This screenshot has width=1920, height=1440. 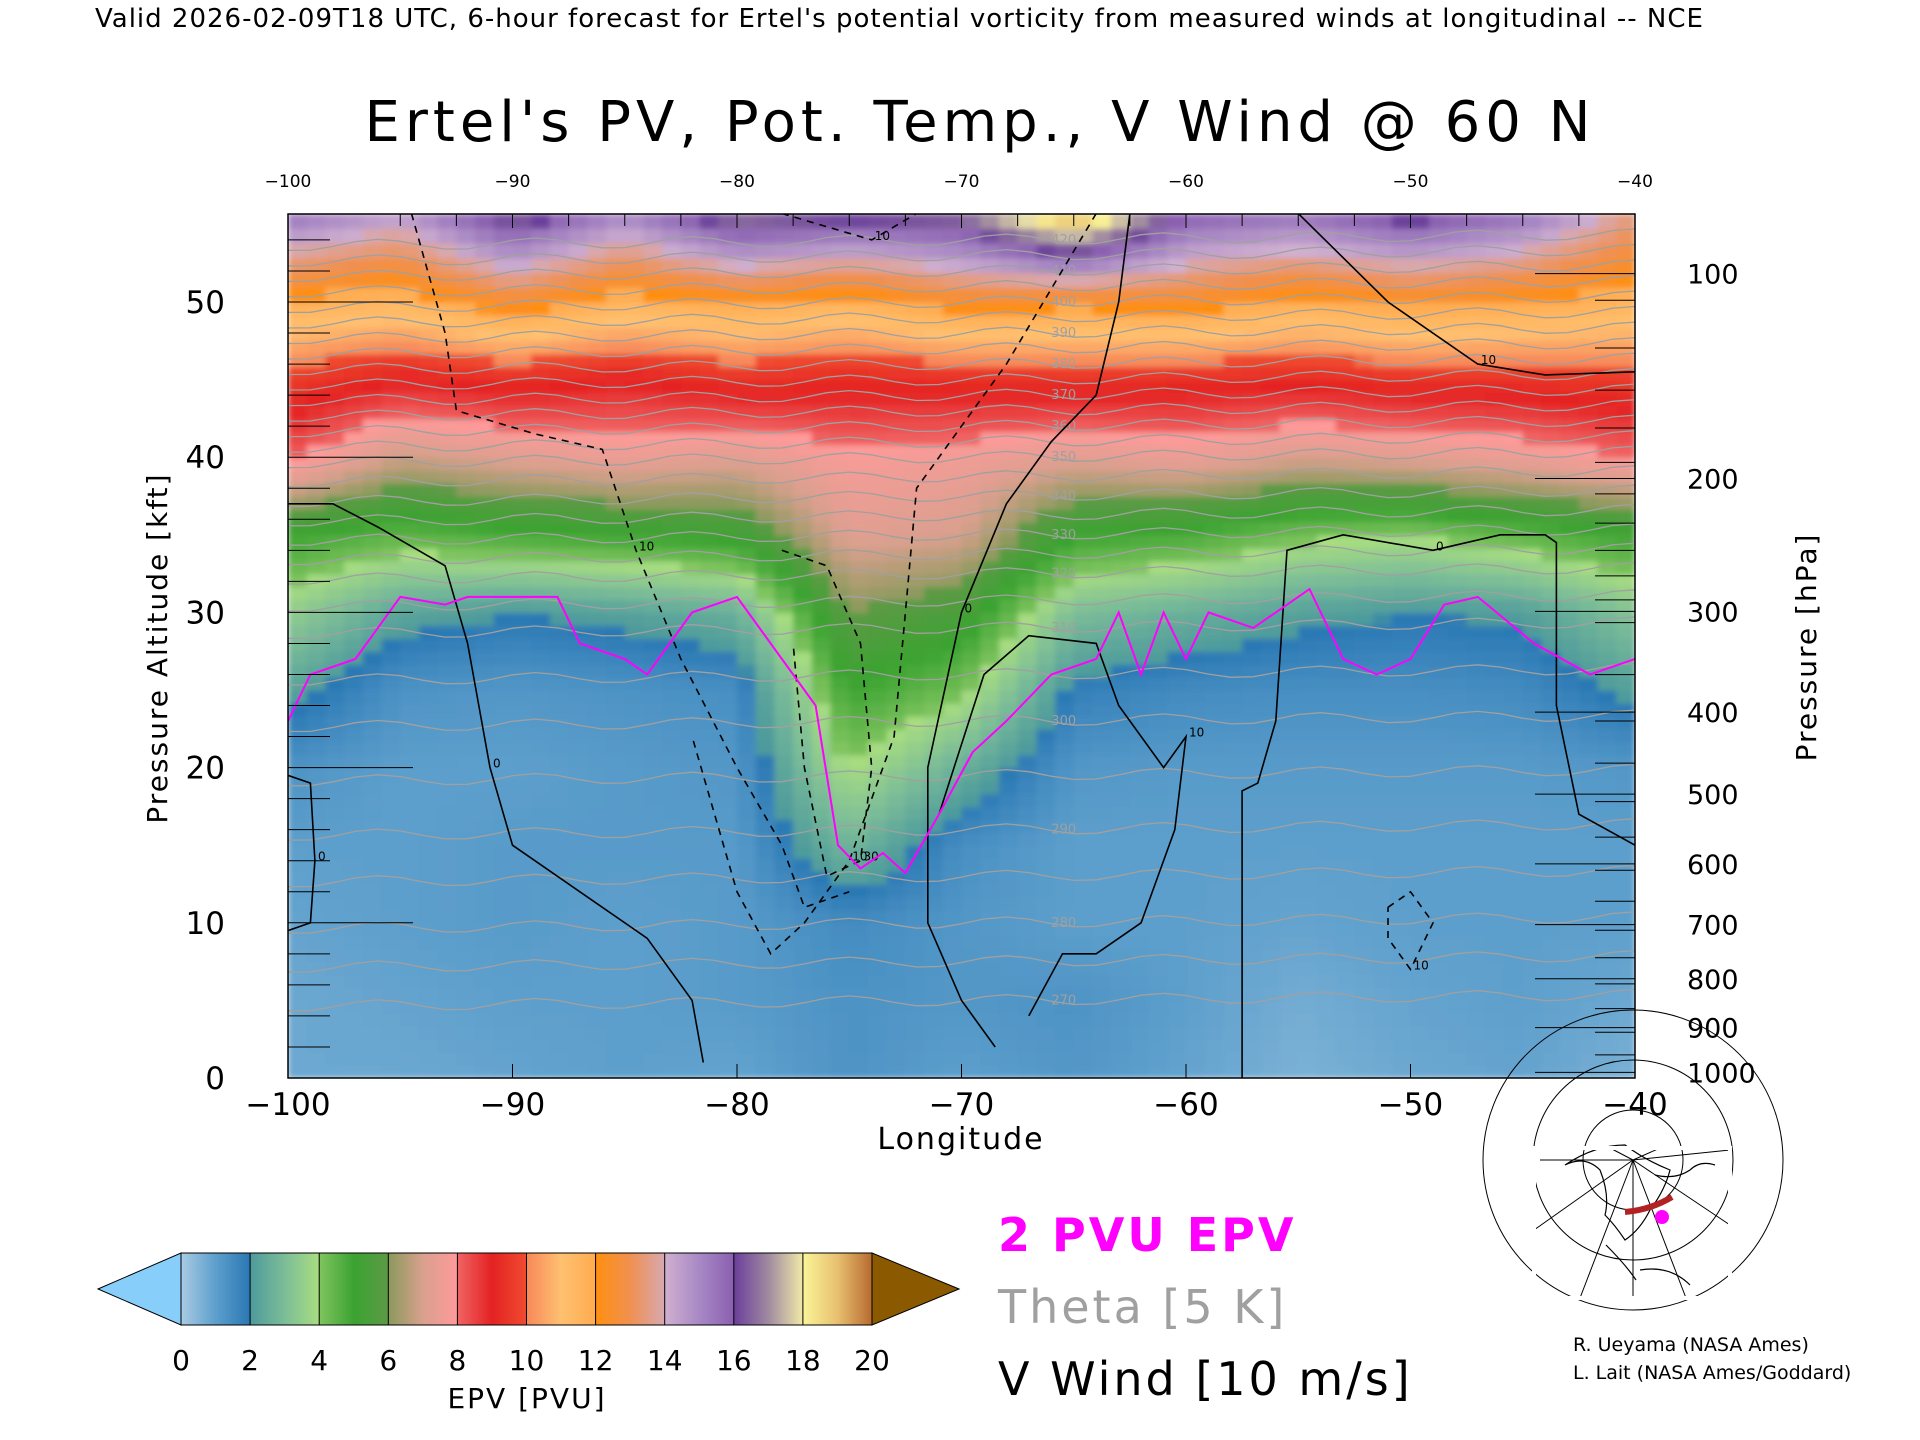 What do you see at coordinates (961, 240) in the screenshot?
I see `theta-contour-line` at bounding box center [961, 240].